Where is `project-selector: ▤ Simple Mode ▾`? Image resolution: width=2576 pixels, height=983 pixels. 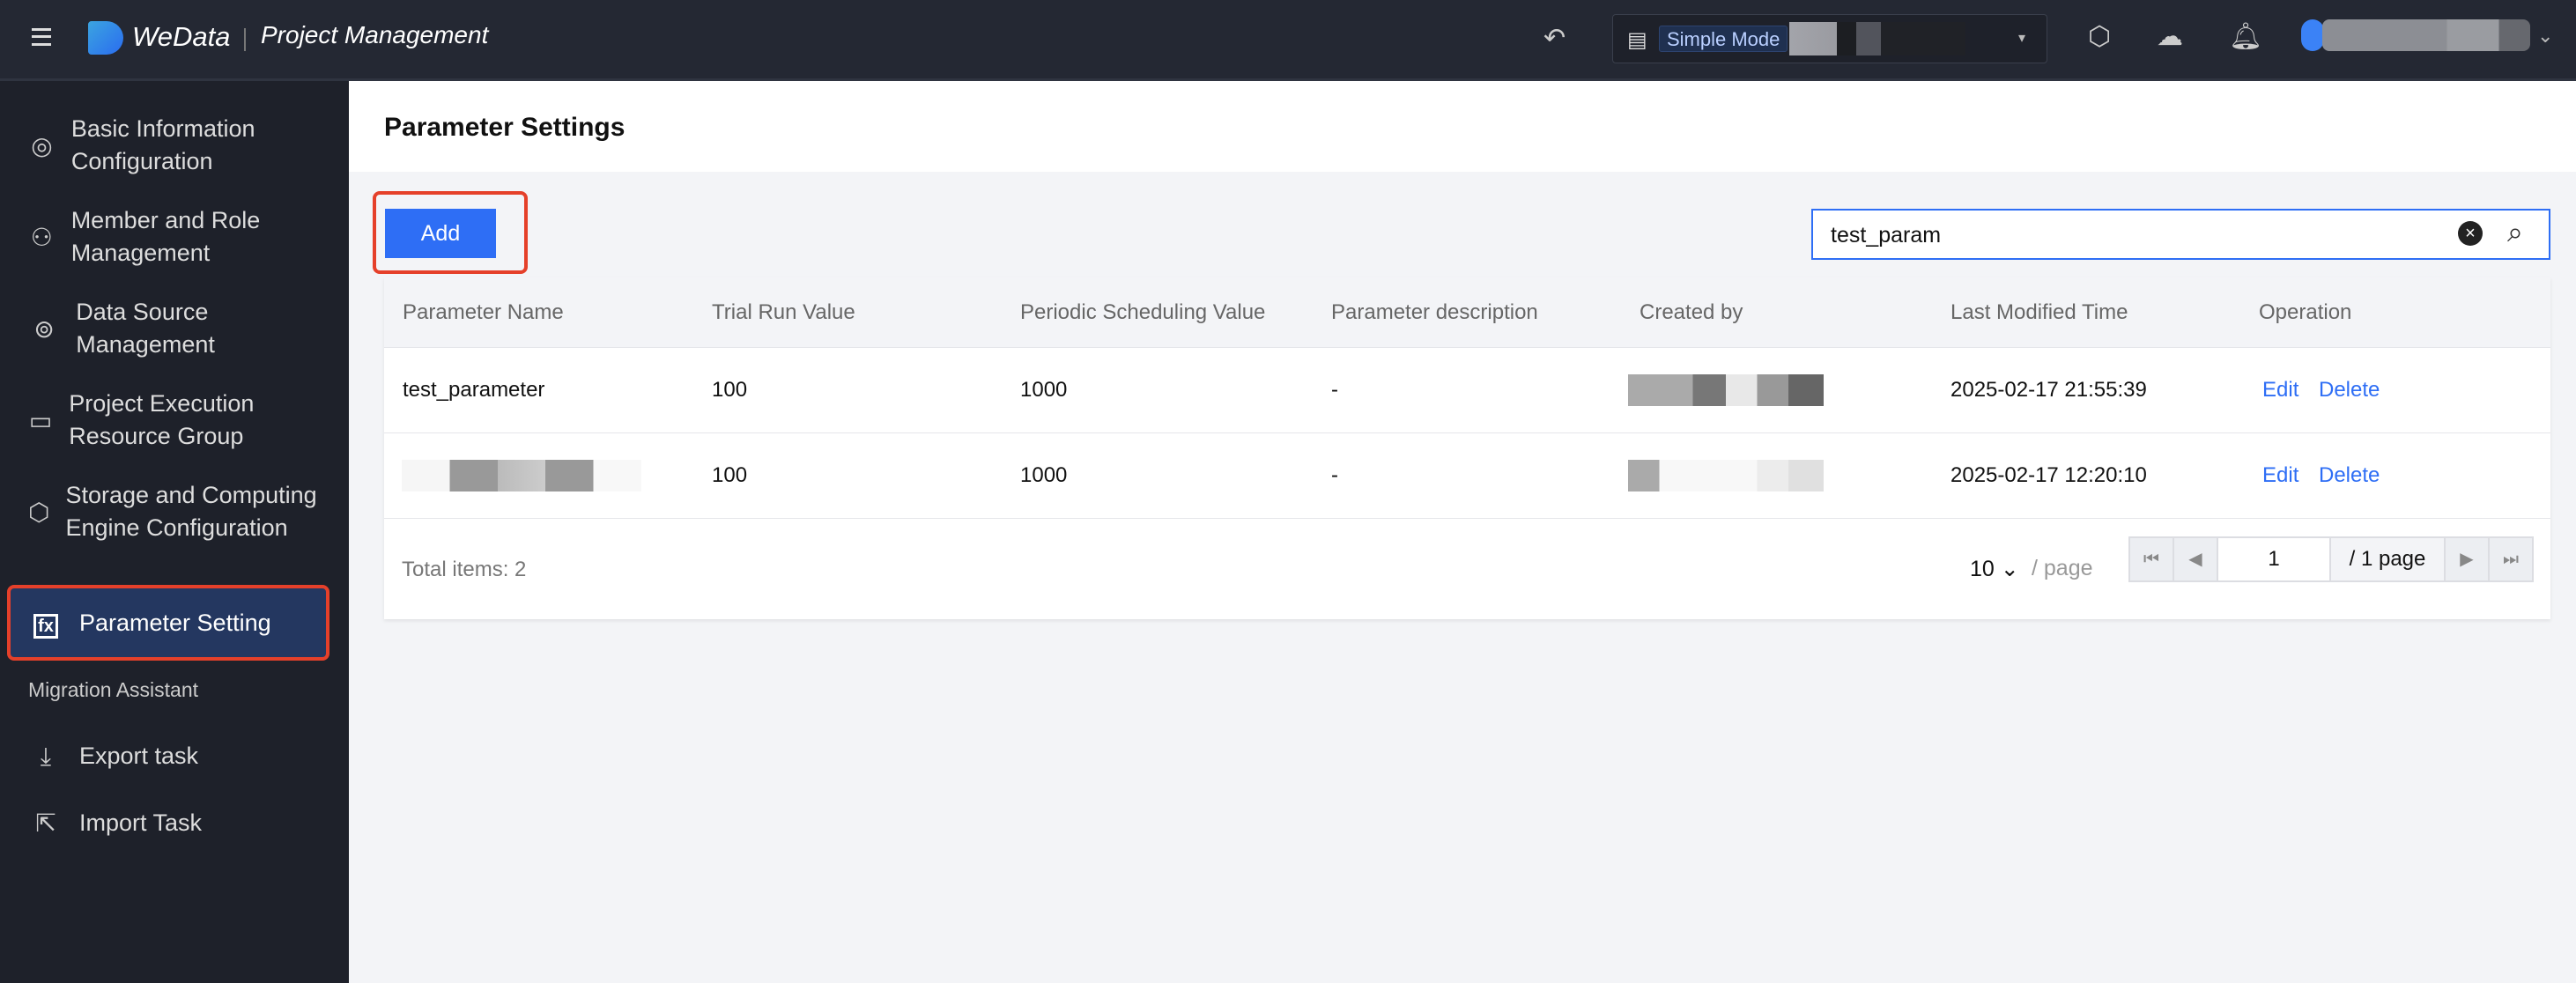 project-selector: ▤ Simple Mode ▾ is located at coordinates (1829, 38).